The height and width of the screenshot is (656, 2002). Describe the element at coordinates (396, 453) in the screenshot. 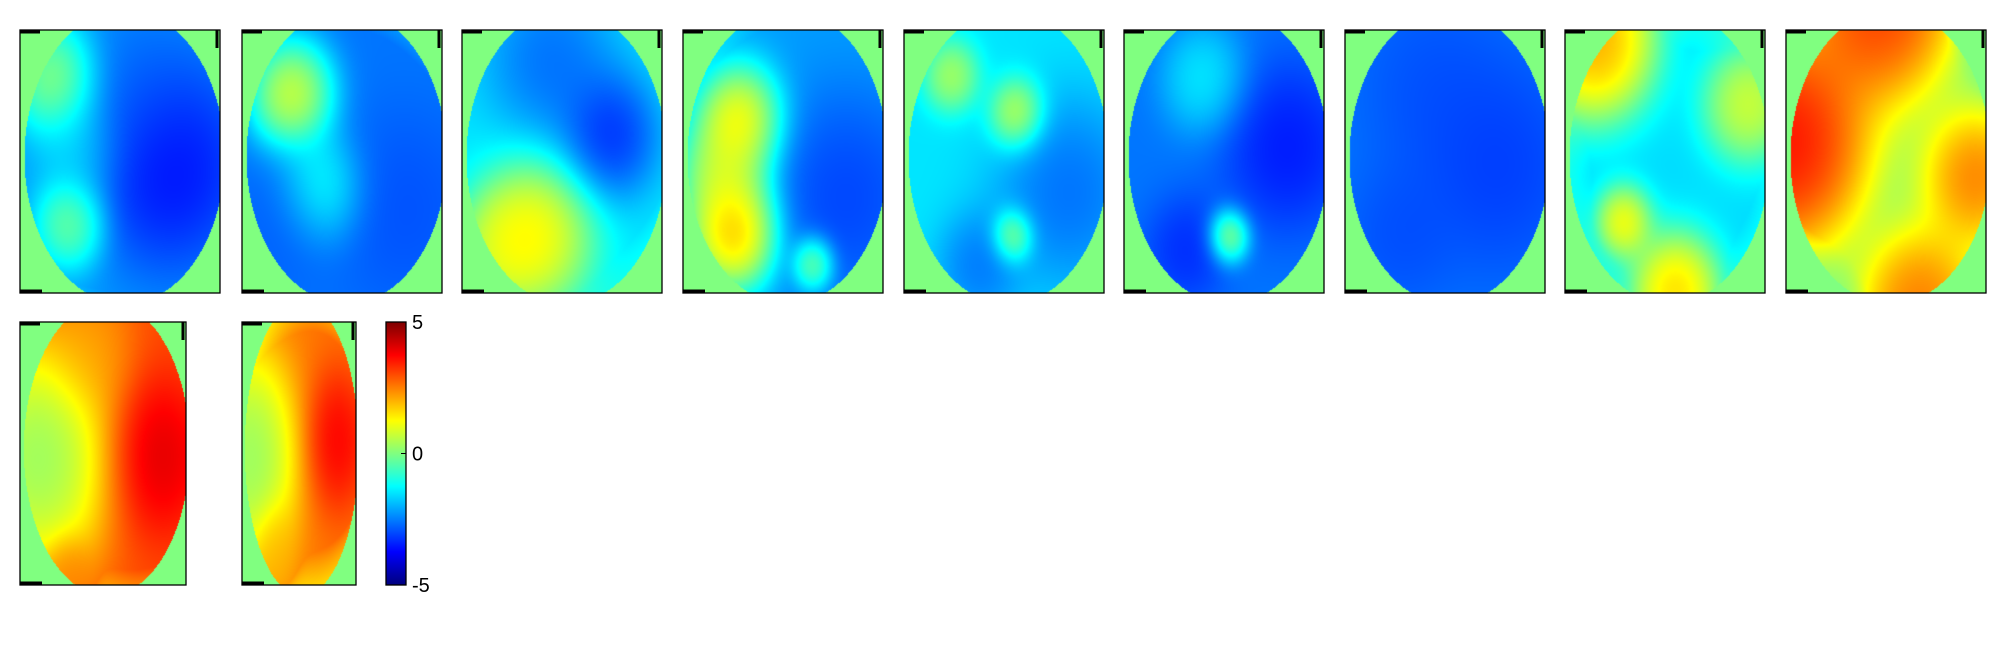

I see `colorbar-gradient` at that location.